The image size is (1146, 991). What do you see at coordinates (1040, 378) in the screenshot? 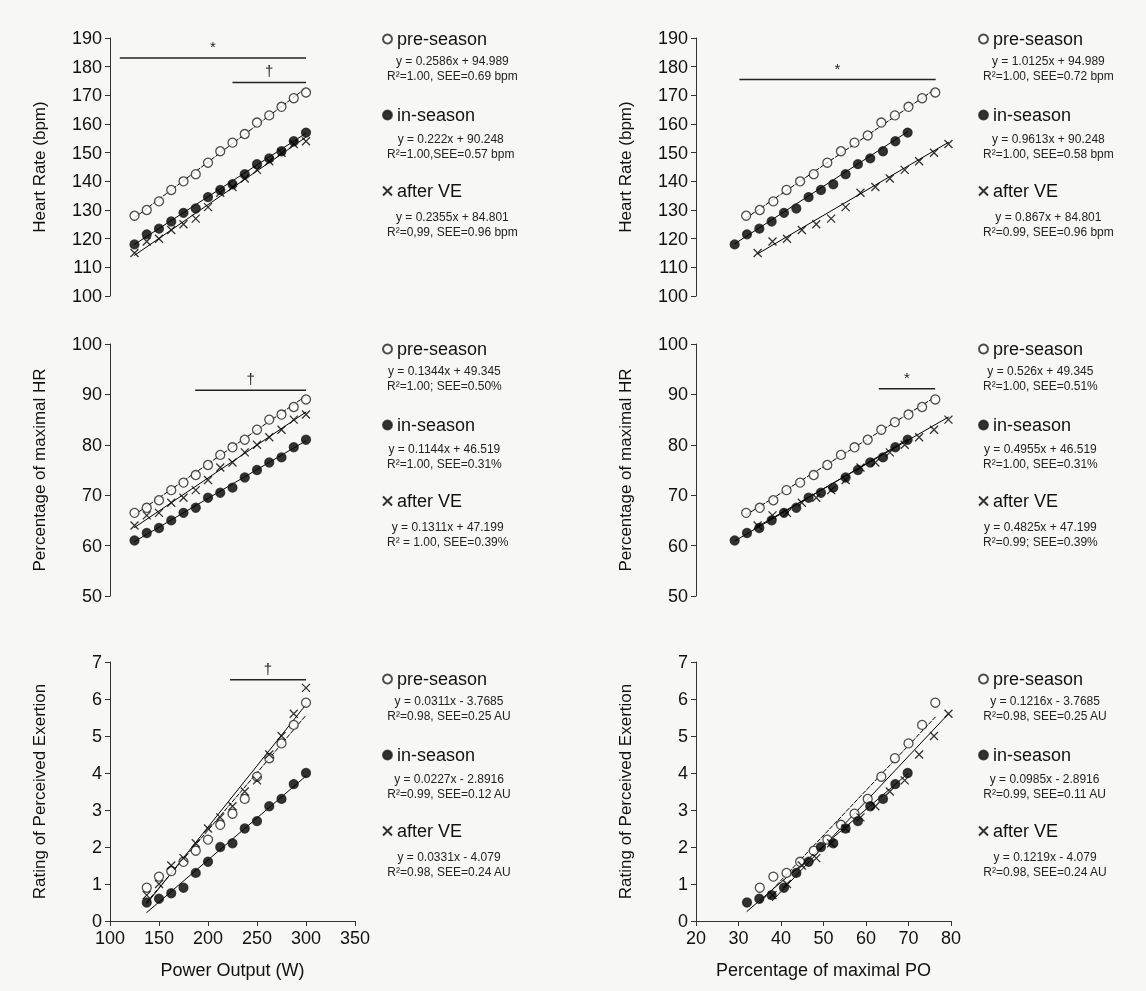
I see `text: y = 0.526x + 49.345 R²=1.00, SEE=0.51%` at bounding box center [1040, 378].